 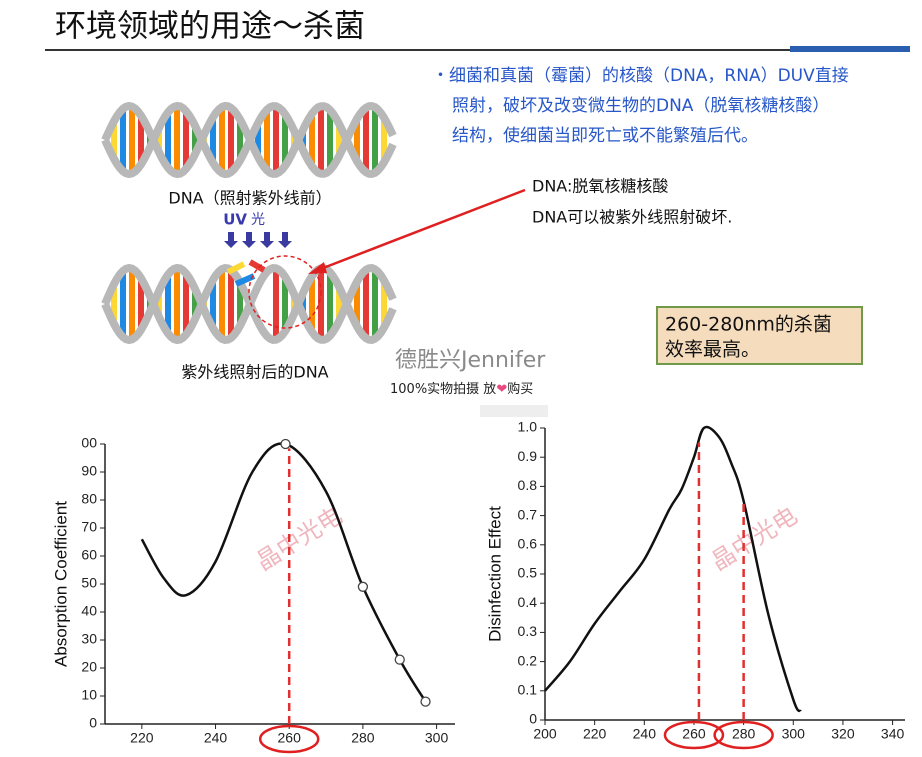 What do you see at coordinates (605, 135) in the screenshot?
I see `bullet-line: 结构，使细菌当即死亡或不能繁殖后代。` at bounding box center [605, 135].